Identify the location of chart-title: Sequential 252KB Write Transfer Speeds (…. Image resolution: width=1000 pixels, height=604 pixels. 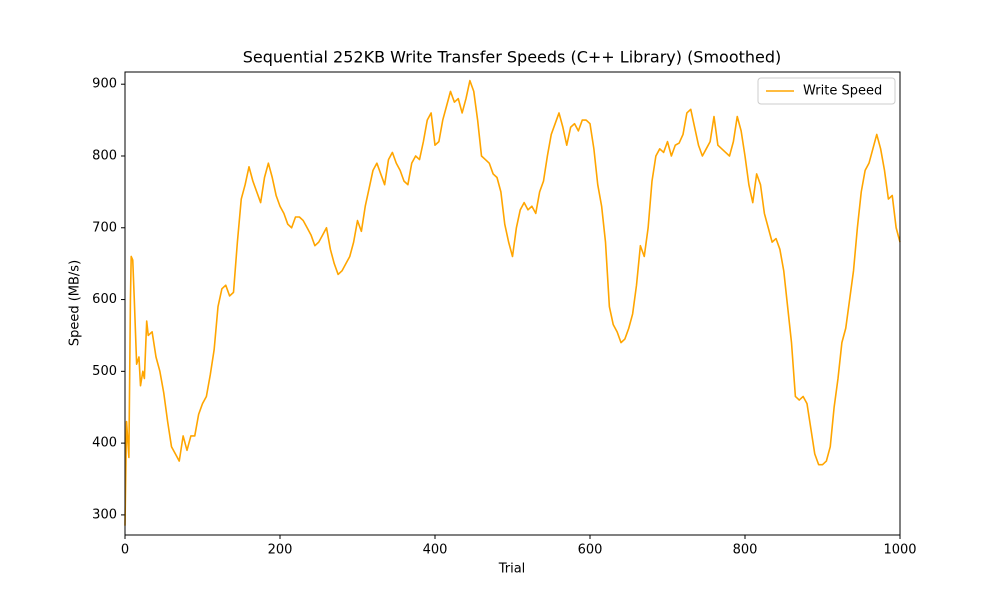
(512, 57).